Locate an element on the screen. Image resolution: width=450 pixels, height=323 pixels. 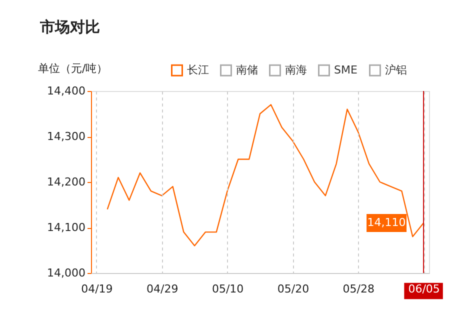
x-tick-label: 05/28 is located at coordinates (358, 289).